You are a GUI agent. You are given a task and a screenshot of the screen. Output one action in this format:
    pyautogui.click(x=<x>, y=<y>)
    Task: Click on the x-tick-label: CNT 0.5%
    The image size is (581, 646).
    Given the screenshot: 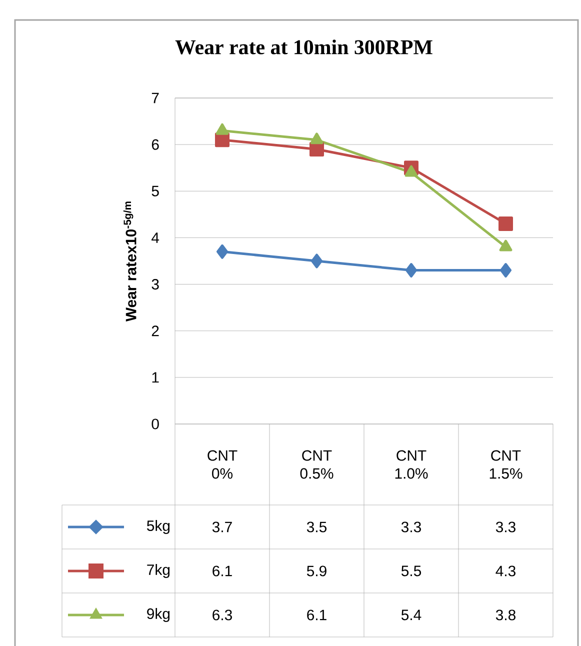 What is the action you would take?
    pyautogui.click(x=317, y=464)
    